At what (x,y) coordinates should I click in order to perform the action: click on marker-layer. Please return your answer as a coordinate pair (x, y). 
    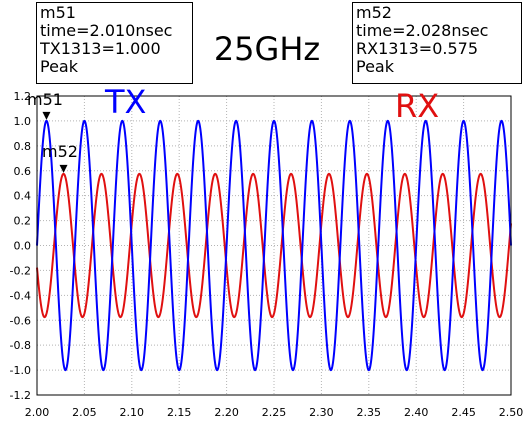
    Looking at the image, I should click on (55, 142).